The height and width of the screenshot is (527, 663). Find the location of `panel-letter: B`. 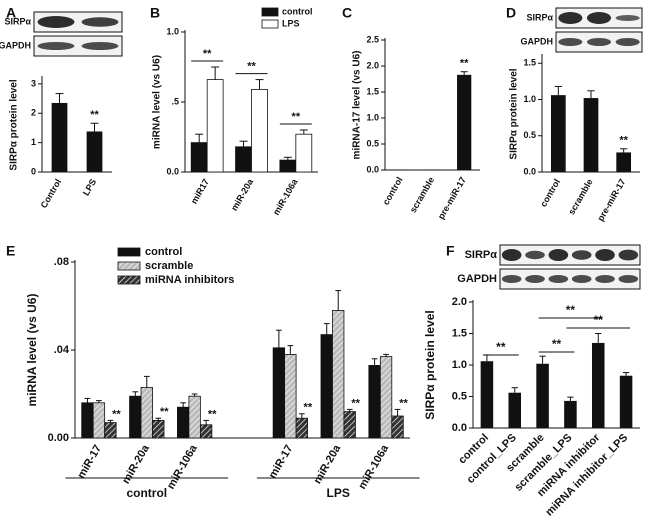

panel-letter: B is located at coordinates (155, 13).